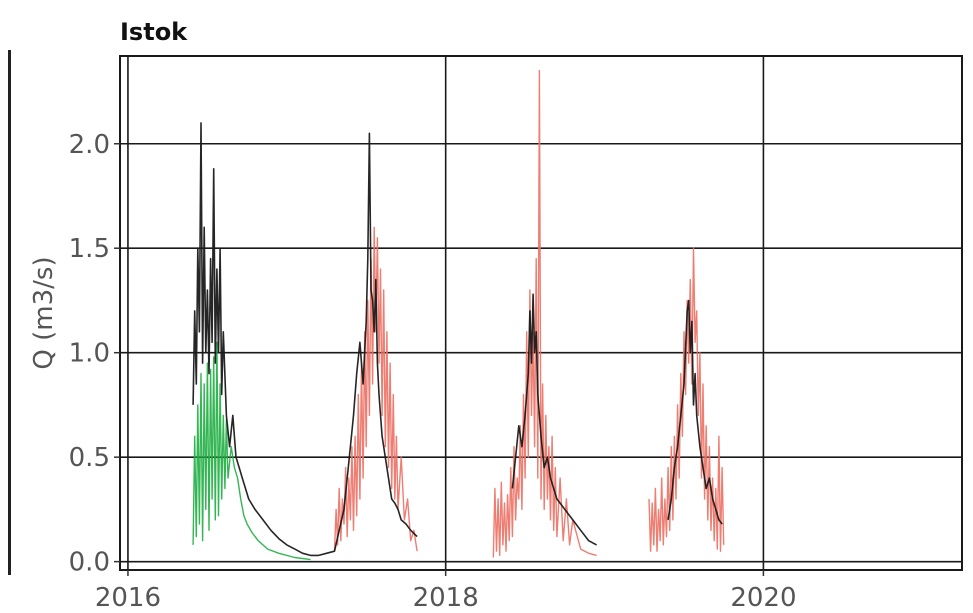  I want to click on y-tick-label: 1.0, so click(89, 354).